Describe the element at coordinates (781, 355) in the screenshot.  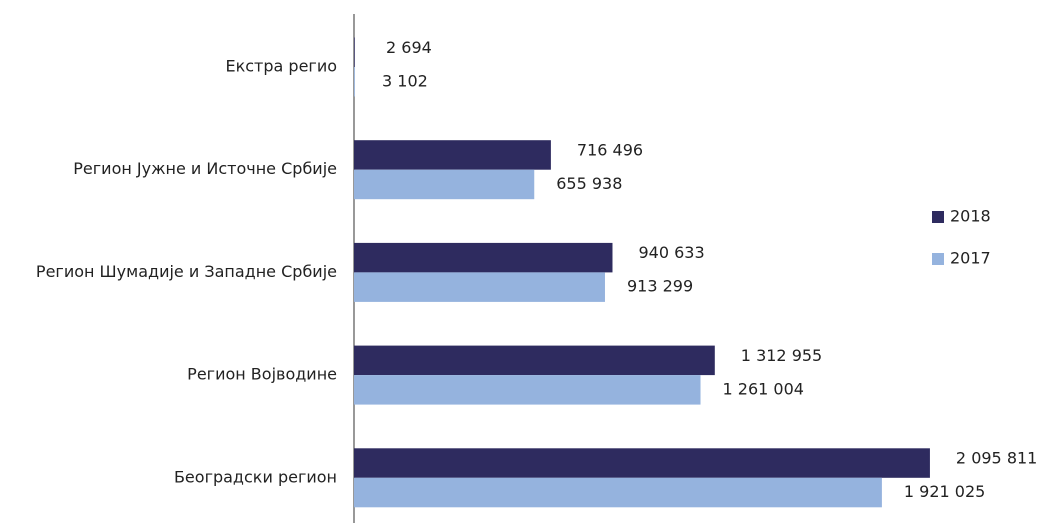
I see `value-label: 1 312 955` at that location.